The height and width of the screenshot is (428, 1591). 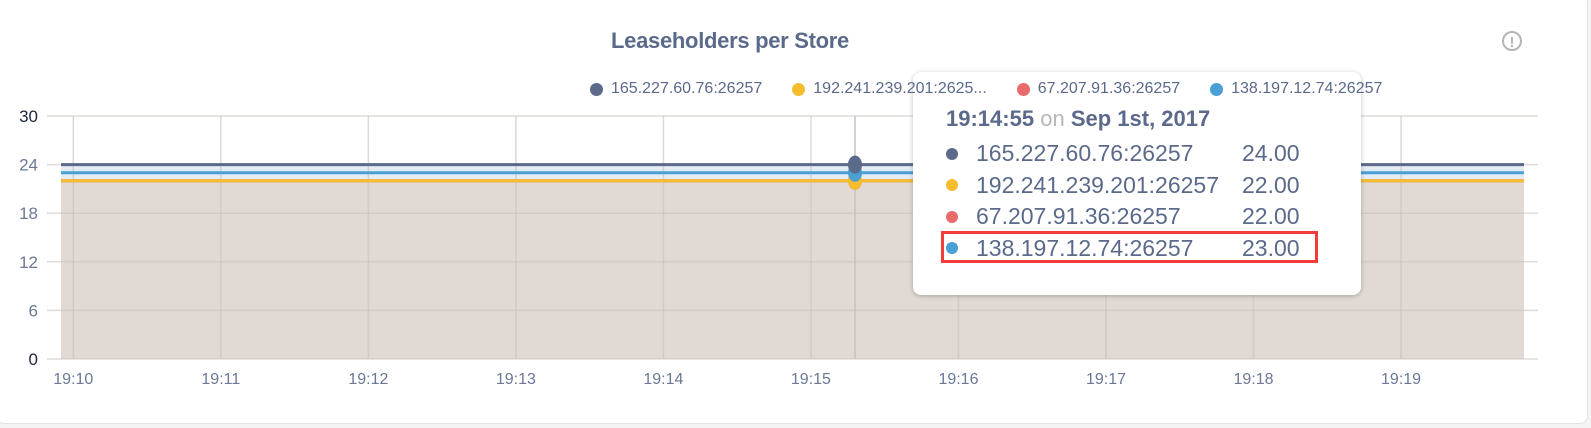 What do you see at coordinates (687, 88) in the screenshot?
I see `legend-label: 165.227.60.76:26257` at bounding box center [687, 88].